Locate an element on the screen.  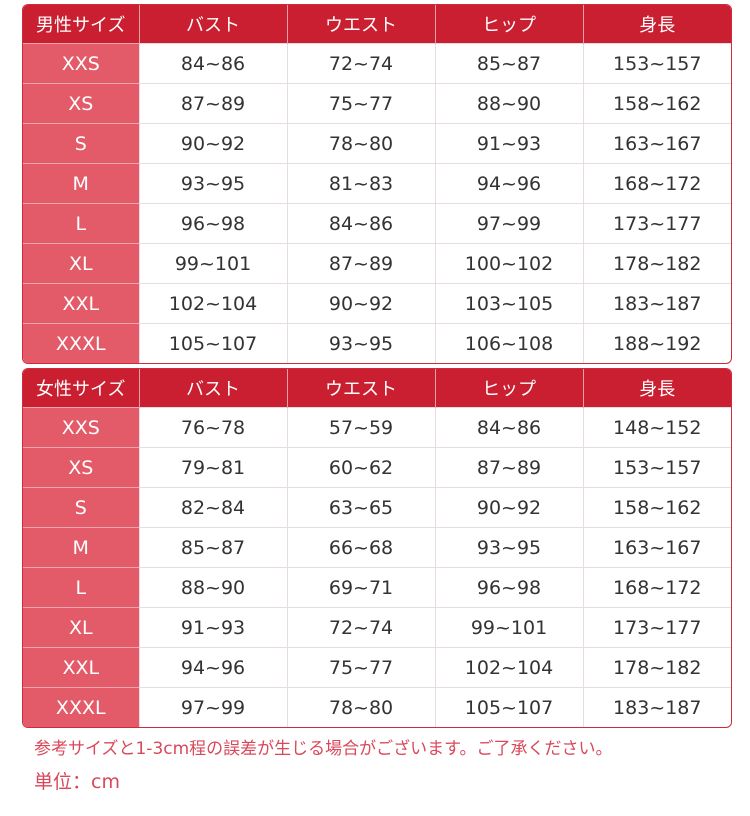
table-row: XXS 76~78 57~59 84~86 148~152 is located at coordinates (377, 427).